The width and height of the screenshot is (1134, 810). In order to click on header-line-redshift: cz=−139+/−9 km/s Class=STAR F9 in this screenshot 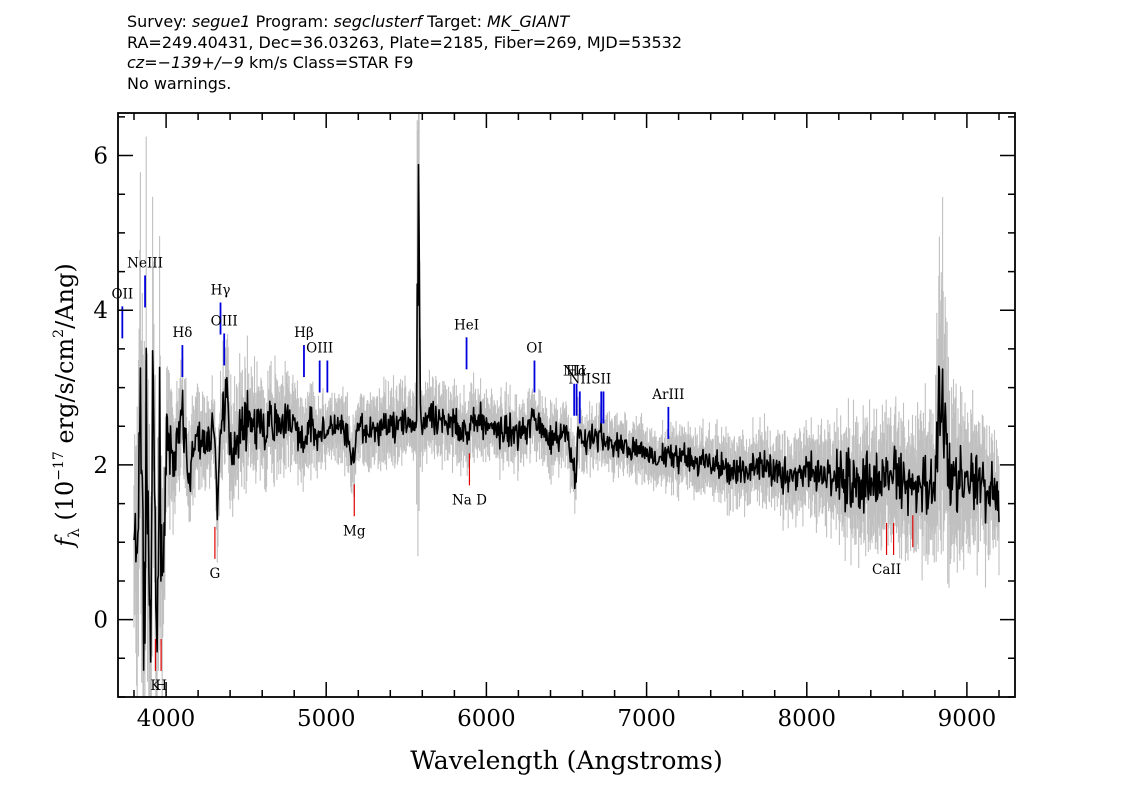, I will do `click(404, 63)`.